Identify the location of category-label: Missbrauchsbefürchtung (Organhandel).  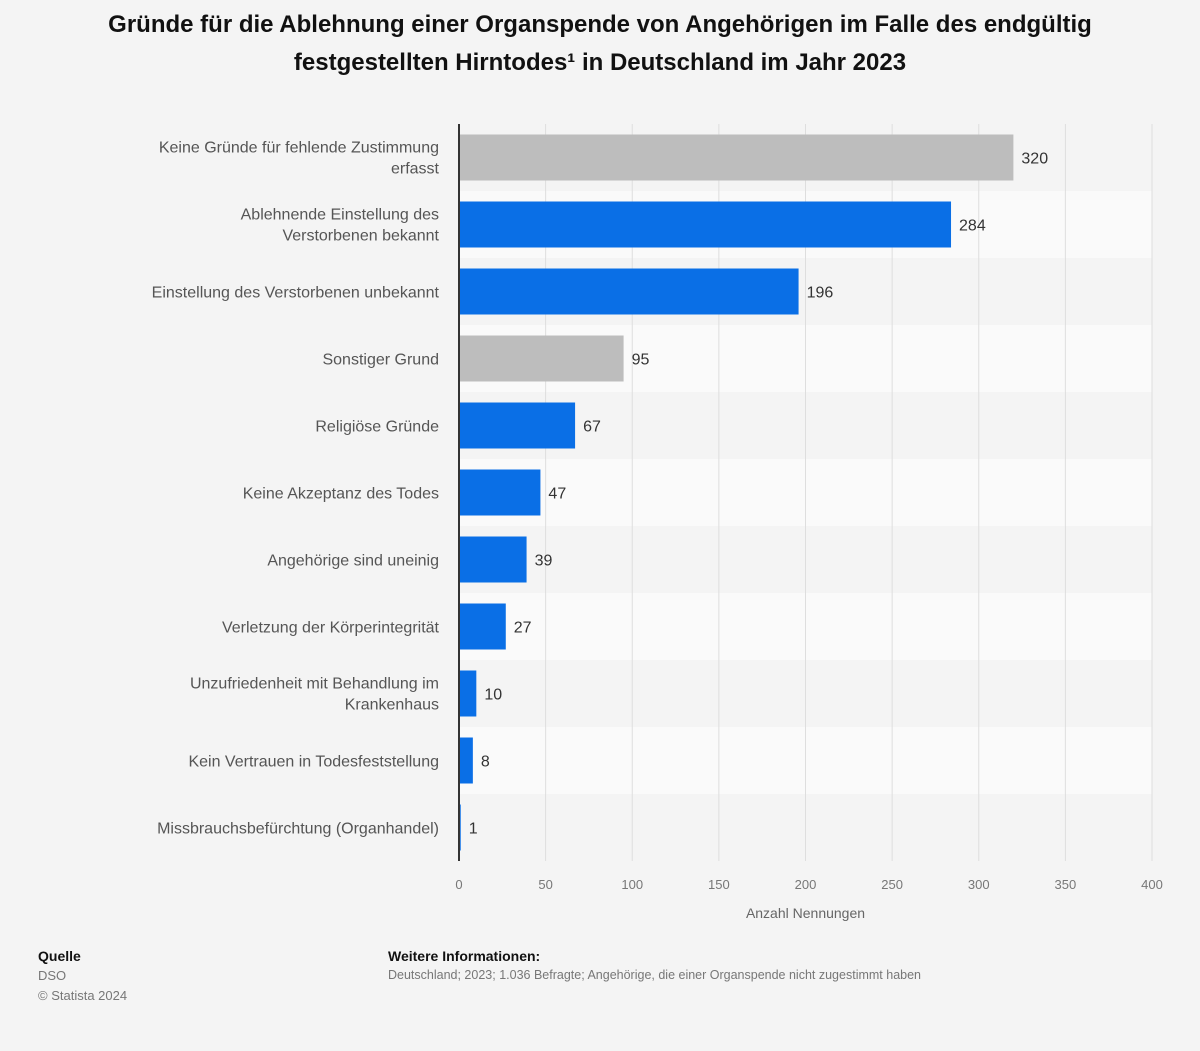
(298, 829).